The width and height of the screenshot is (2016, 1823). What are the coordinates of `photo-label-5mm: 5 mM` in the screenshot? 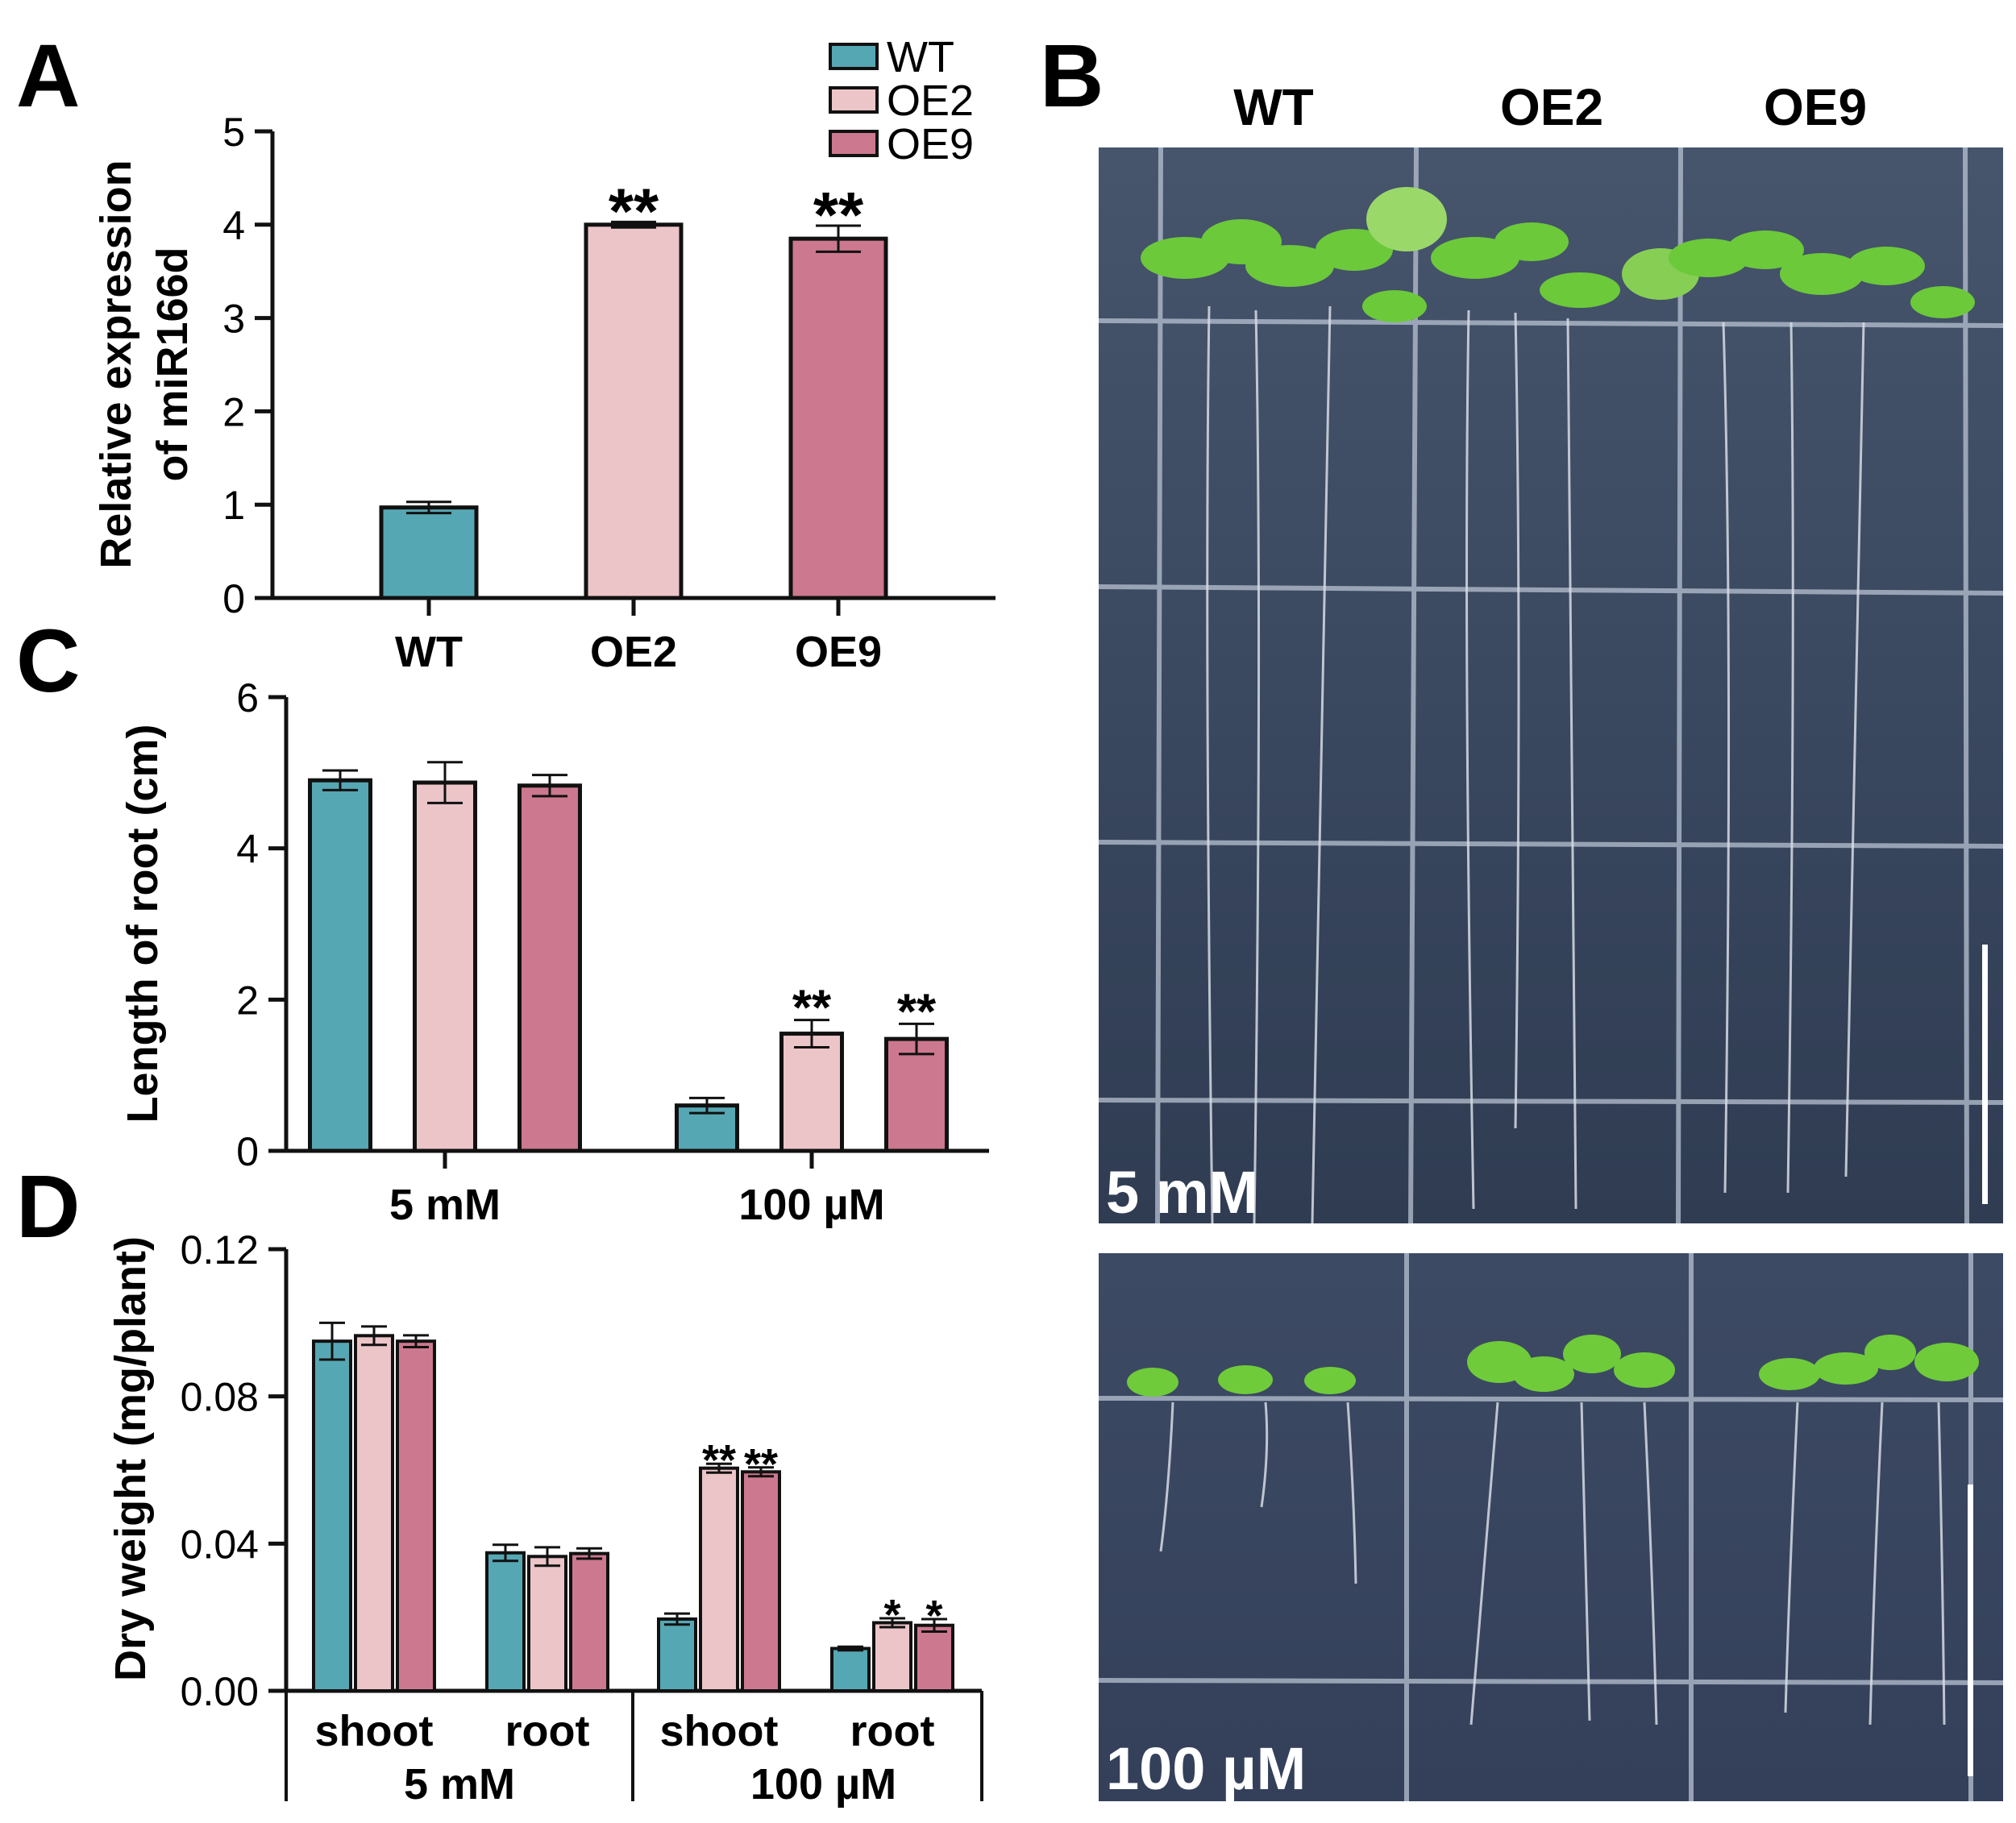 It's located at (1182, 1192).